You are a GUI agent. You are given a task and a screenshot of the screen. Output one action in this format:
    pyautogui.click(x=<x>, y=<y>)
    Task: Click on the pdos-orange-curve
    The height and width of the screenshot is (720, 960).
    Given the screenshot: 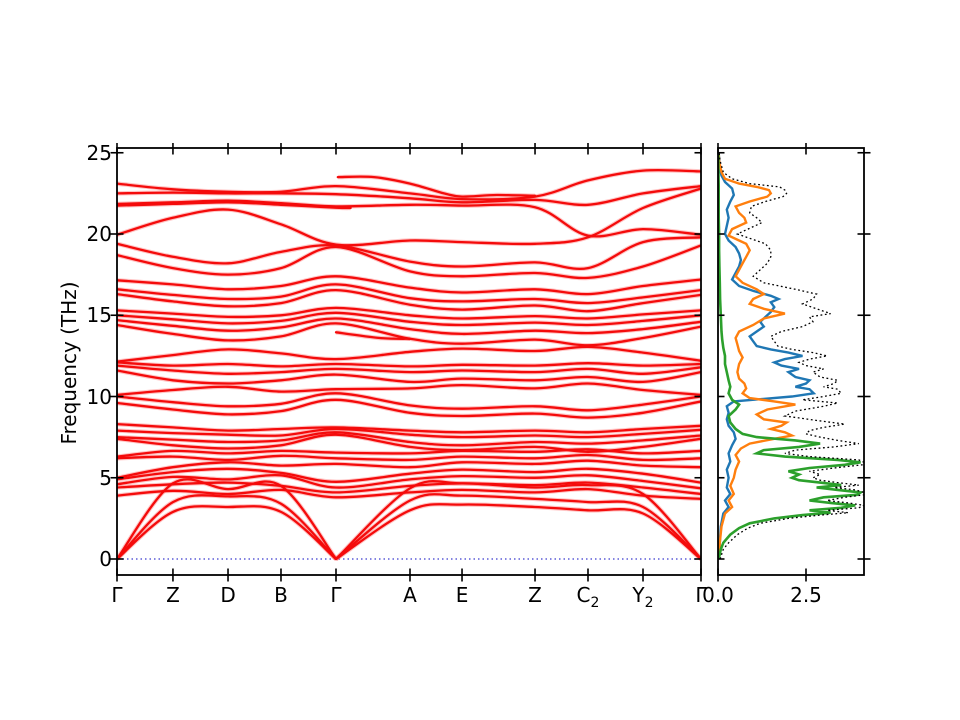 What is the action you would take?
    pyautogui.click(x=757, y=356)
    